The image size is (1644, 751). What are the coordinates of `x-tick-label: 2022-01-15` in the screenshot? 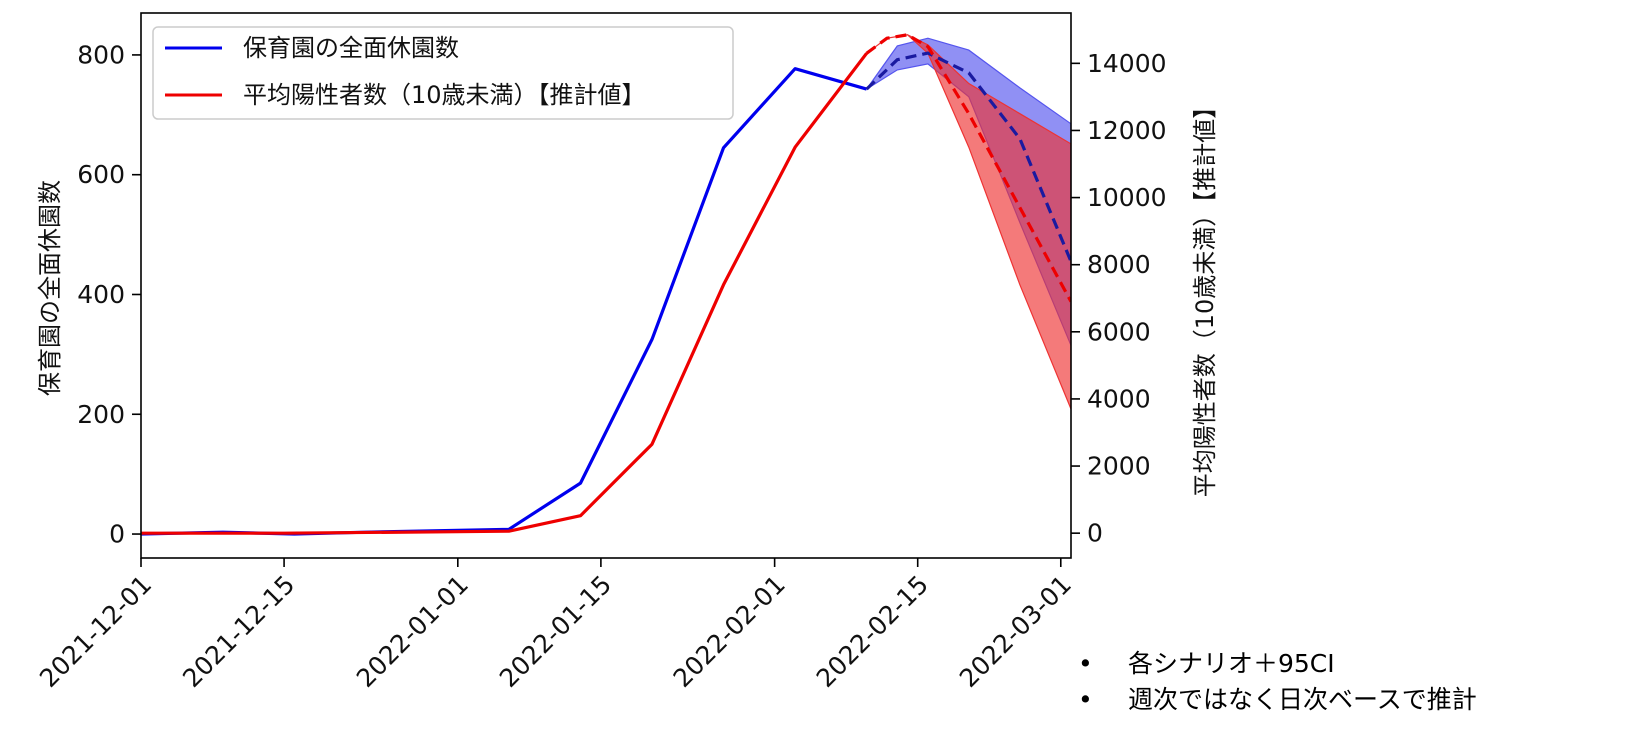 It's located at (555, 631).